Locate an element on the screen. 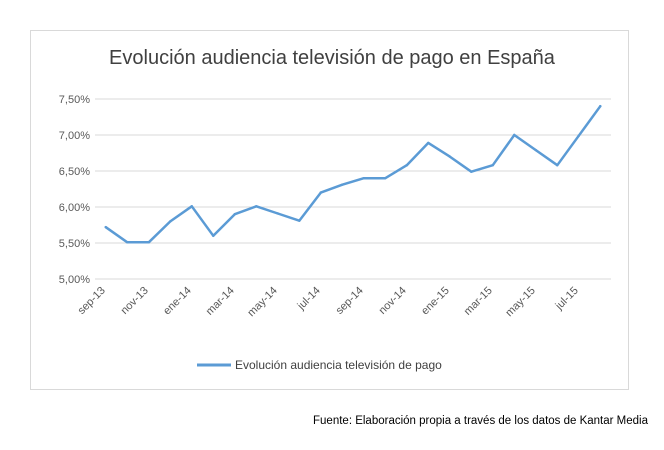 The width and height of the screenshot is (664, 450). legend: Evolución audiencia televisión de pago is located at coordinates (319, 365).